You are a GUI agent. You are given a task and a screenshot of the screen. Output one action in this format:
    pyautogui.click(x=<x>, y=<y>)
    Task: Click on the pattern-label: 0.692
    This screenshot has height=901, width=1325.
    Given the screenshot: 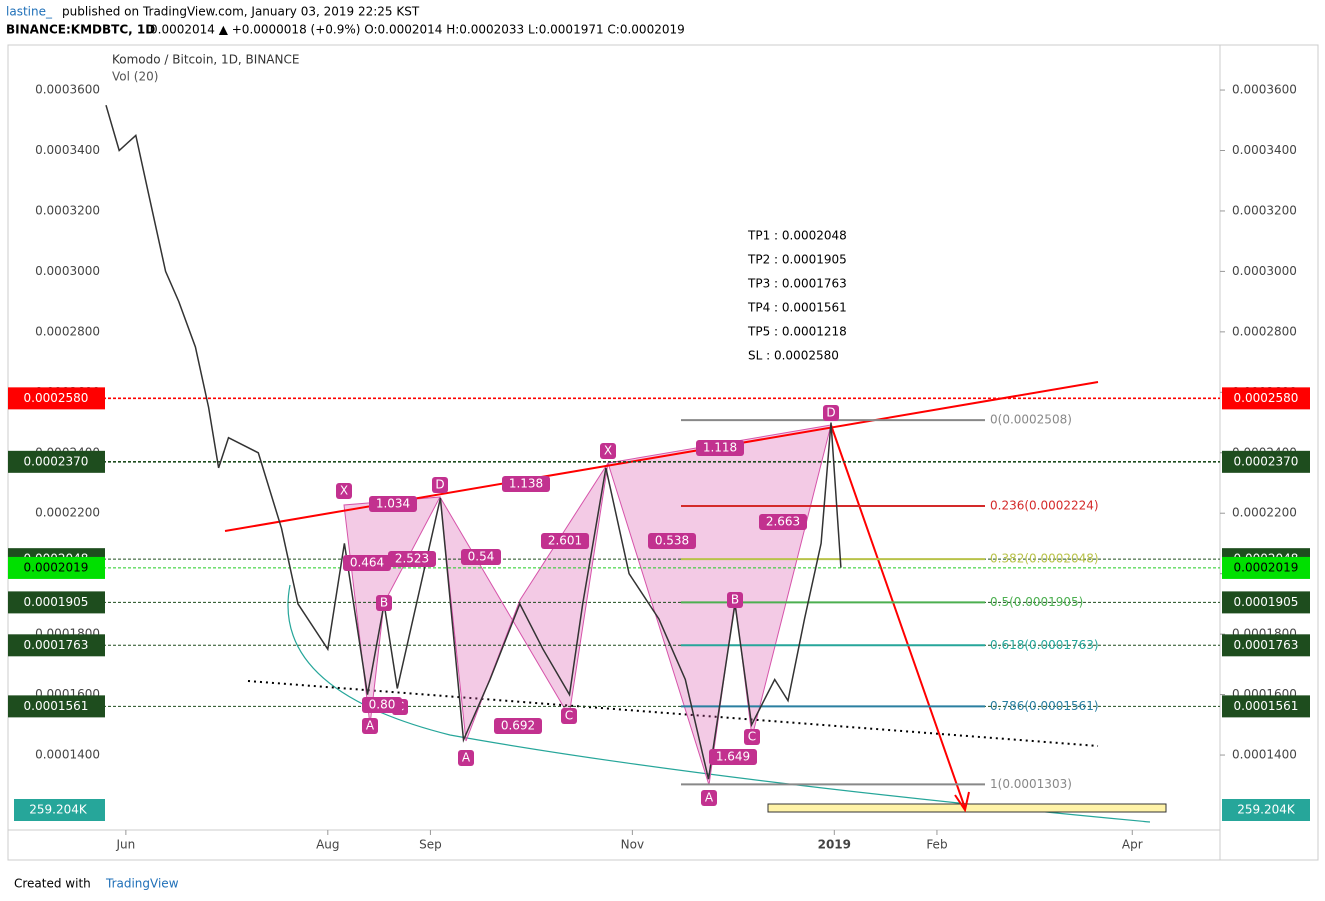 What is the action you would take?
    pyautogui.click(x=518, y=726)
    